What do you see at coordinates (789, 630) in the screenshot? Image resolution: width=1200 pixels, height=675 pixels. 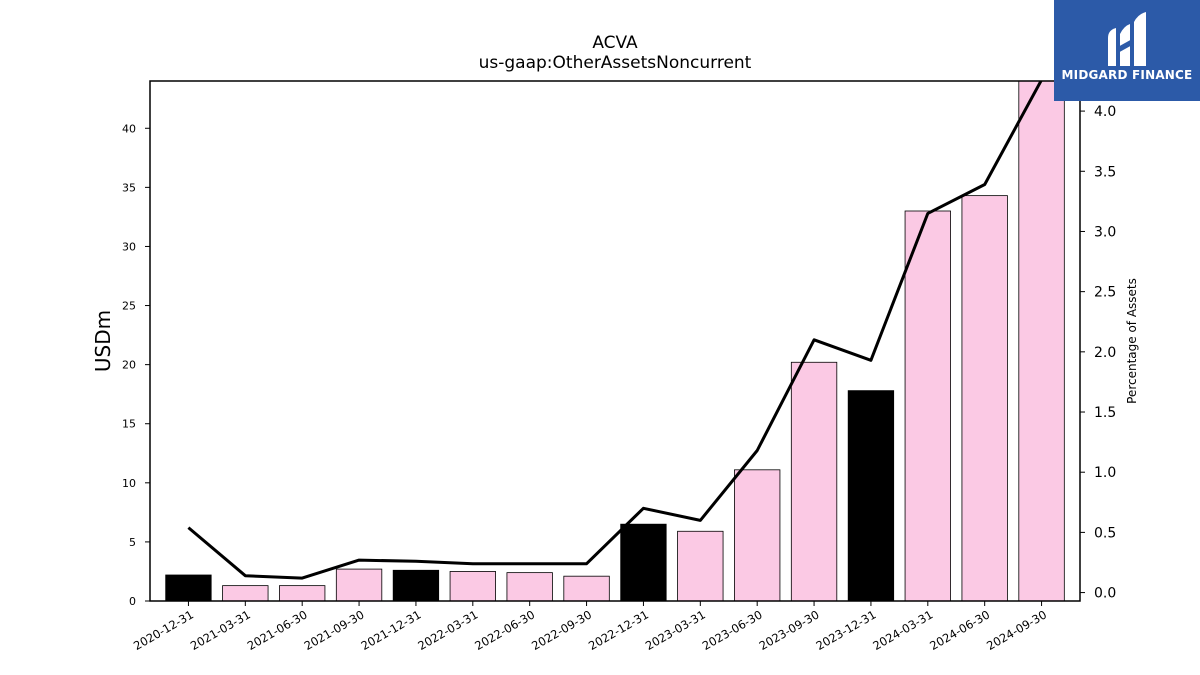 I see `x-tick-label: 2023-09-30` at bounding box center [789, 630].